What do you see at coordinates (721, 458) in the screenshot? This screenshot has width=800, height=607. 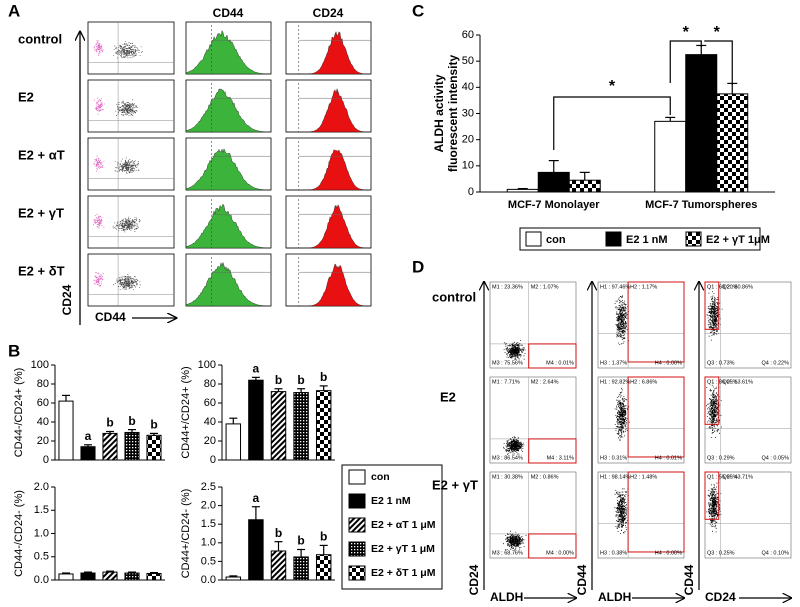 I see `gate-label: Q3 : 0.29%` at bounding box center [721, 458].